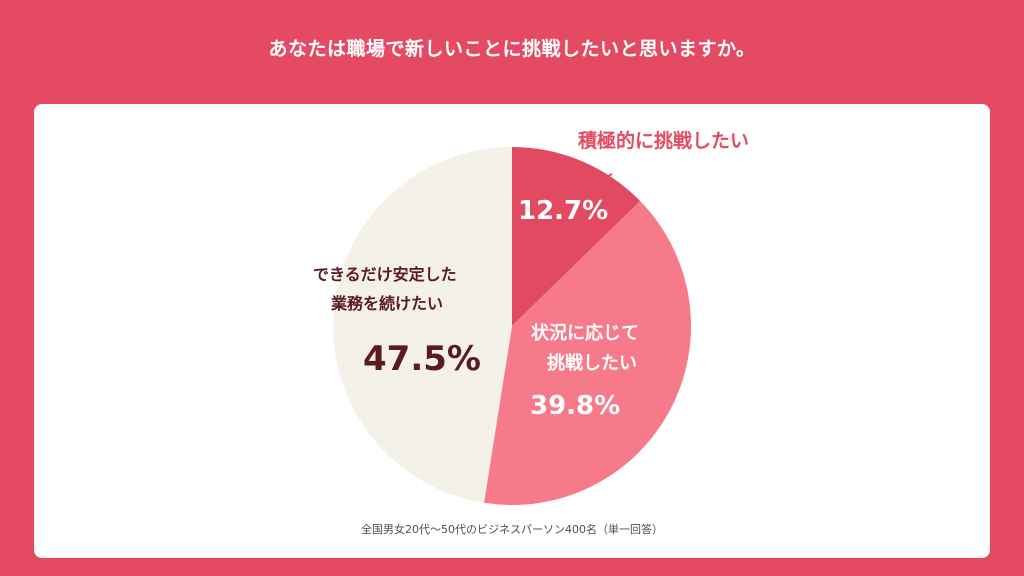  I want to click on pie-slice-stable, so click(422, 325).